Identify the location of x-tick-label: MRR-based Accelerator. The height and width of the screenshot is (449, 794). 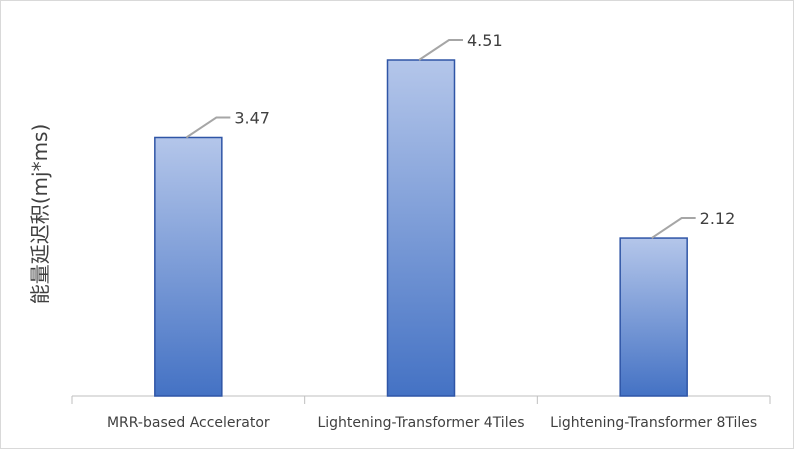
(188, 423).